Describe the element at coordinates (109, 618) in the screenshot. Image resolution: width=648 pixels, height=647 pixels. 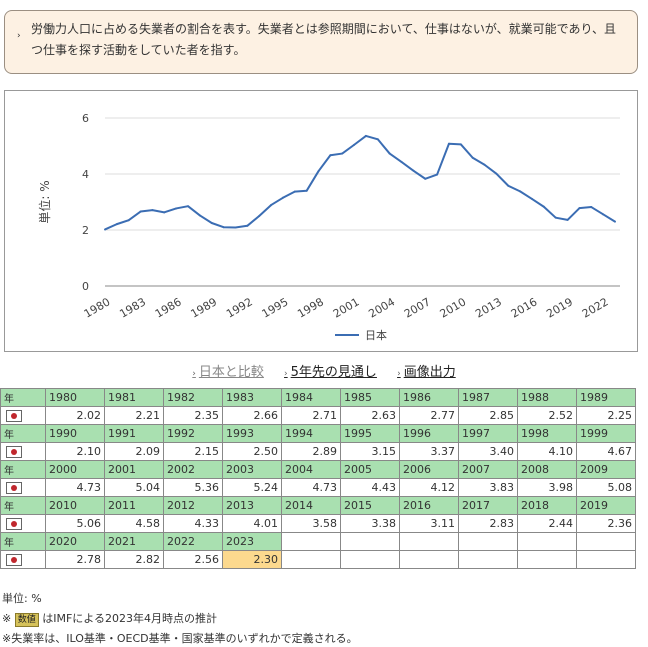
I see `estimate-note: ※ 数値 はIMFによる2023年4月時点の推計` at that location.